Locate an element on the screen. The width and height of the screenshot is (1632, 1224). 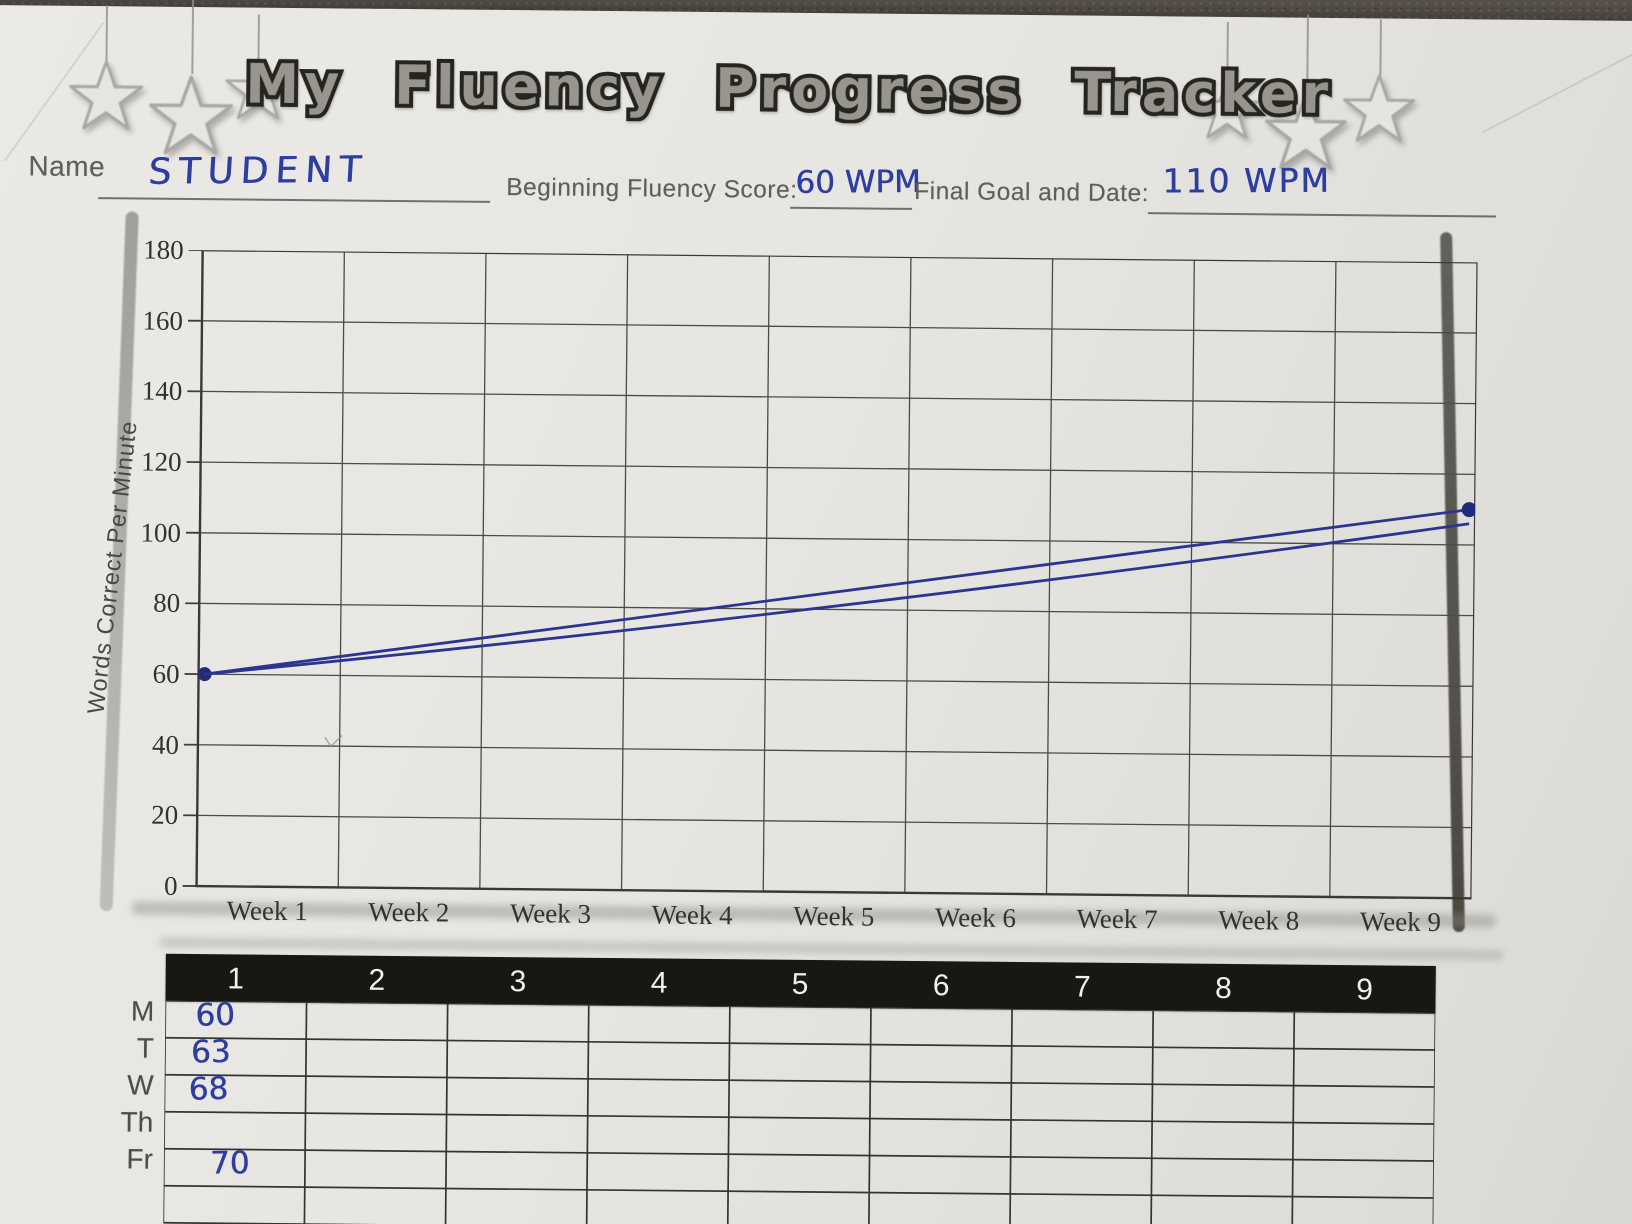
table-header-week-number: 7 is located at coordinates (1082, 987).